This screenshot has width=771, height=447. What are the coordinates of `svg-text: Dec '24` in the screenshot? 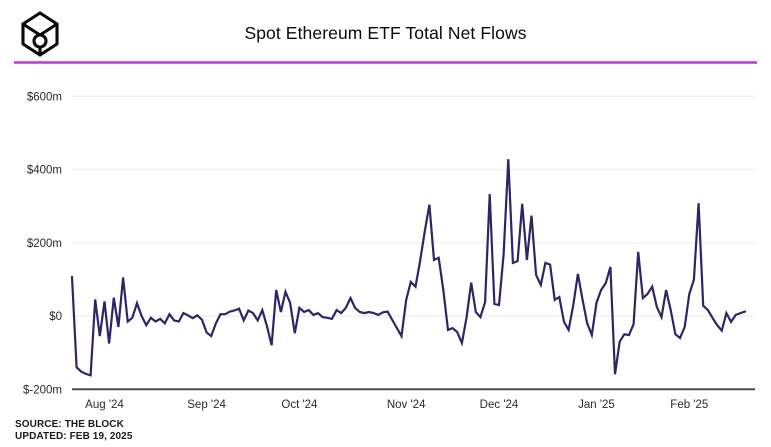 It's located at (499, 405).